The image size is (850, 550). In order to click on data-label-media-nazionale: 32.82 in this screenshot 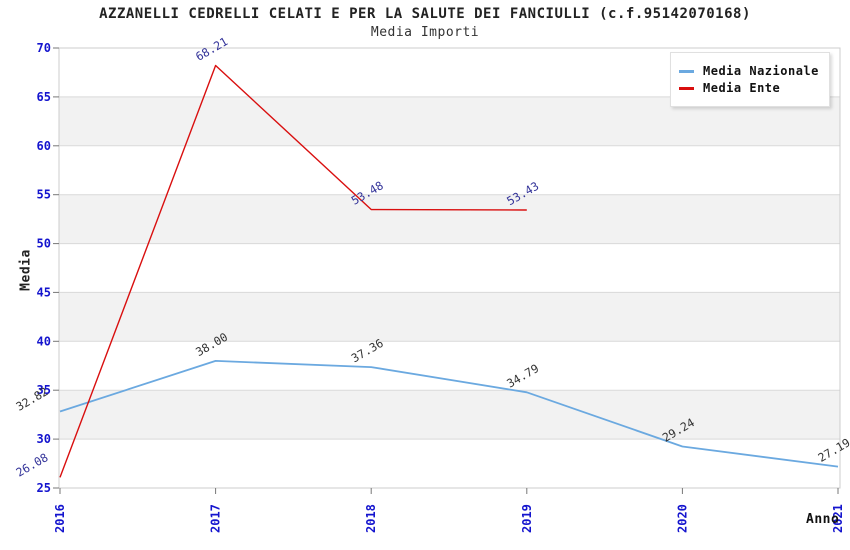, I will do `click(32, 398)`.